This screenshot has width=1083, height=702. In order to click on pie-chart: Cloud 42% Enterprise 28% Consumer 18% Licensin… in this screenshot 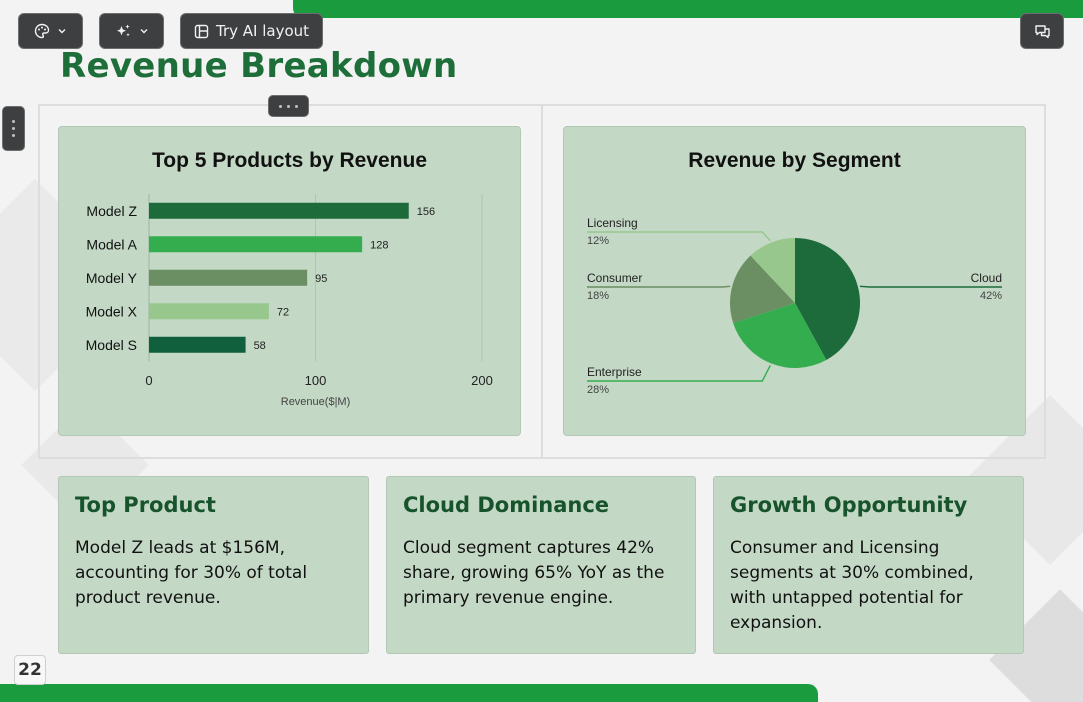, I will do `click(794, 306)`.